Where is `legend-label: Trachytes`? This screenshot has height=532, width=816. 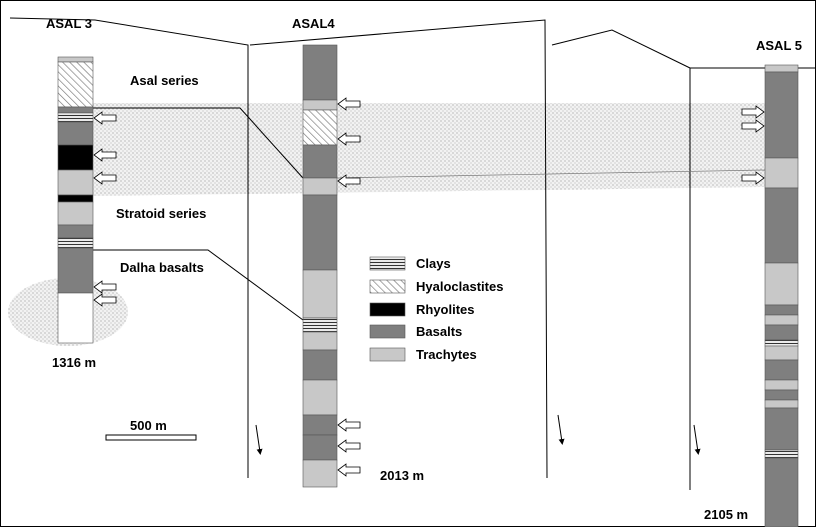
legend-label: Trachytes is located at coordinates (446, 354).